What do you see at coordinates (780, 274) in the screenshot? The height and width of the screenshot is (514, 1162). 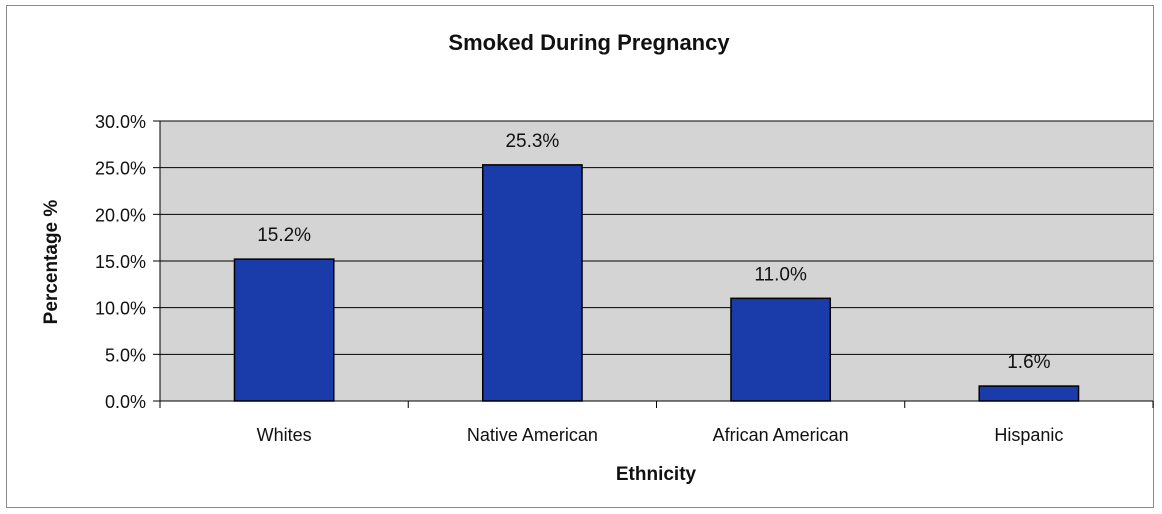 I see `data-label: 11.0%` at bounding box center [780, 274].